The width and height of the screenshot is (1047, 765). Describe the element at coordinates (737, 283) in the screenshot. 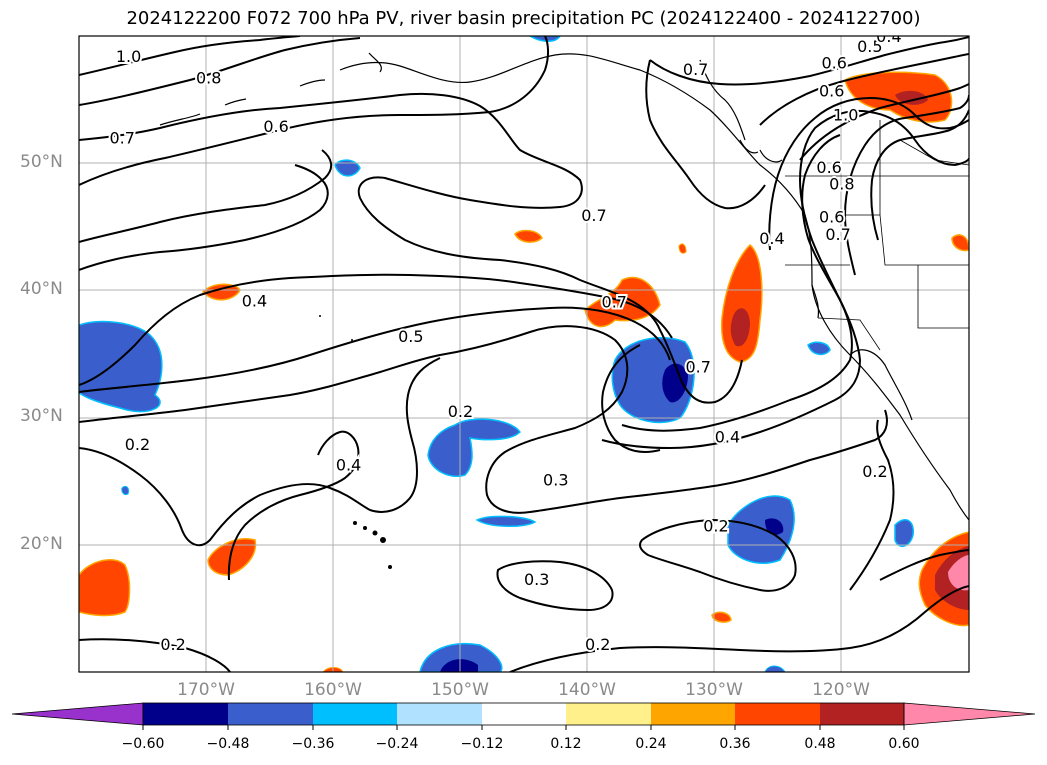

I see `pv-contour-0-4-c` at that location.